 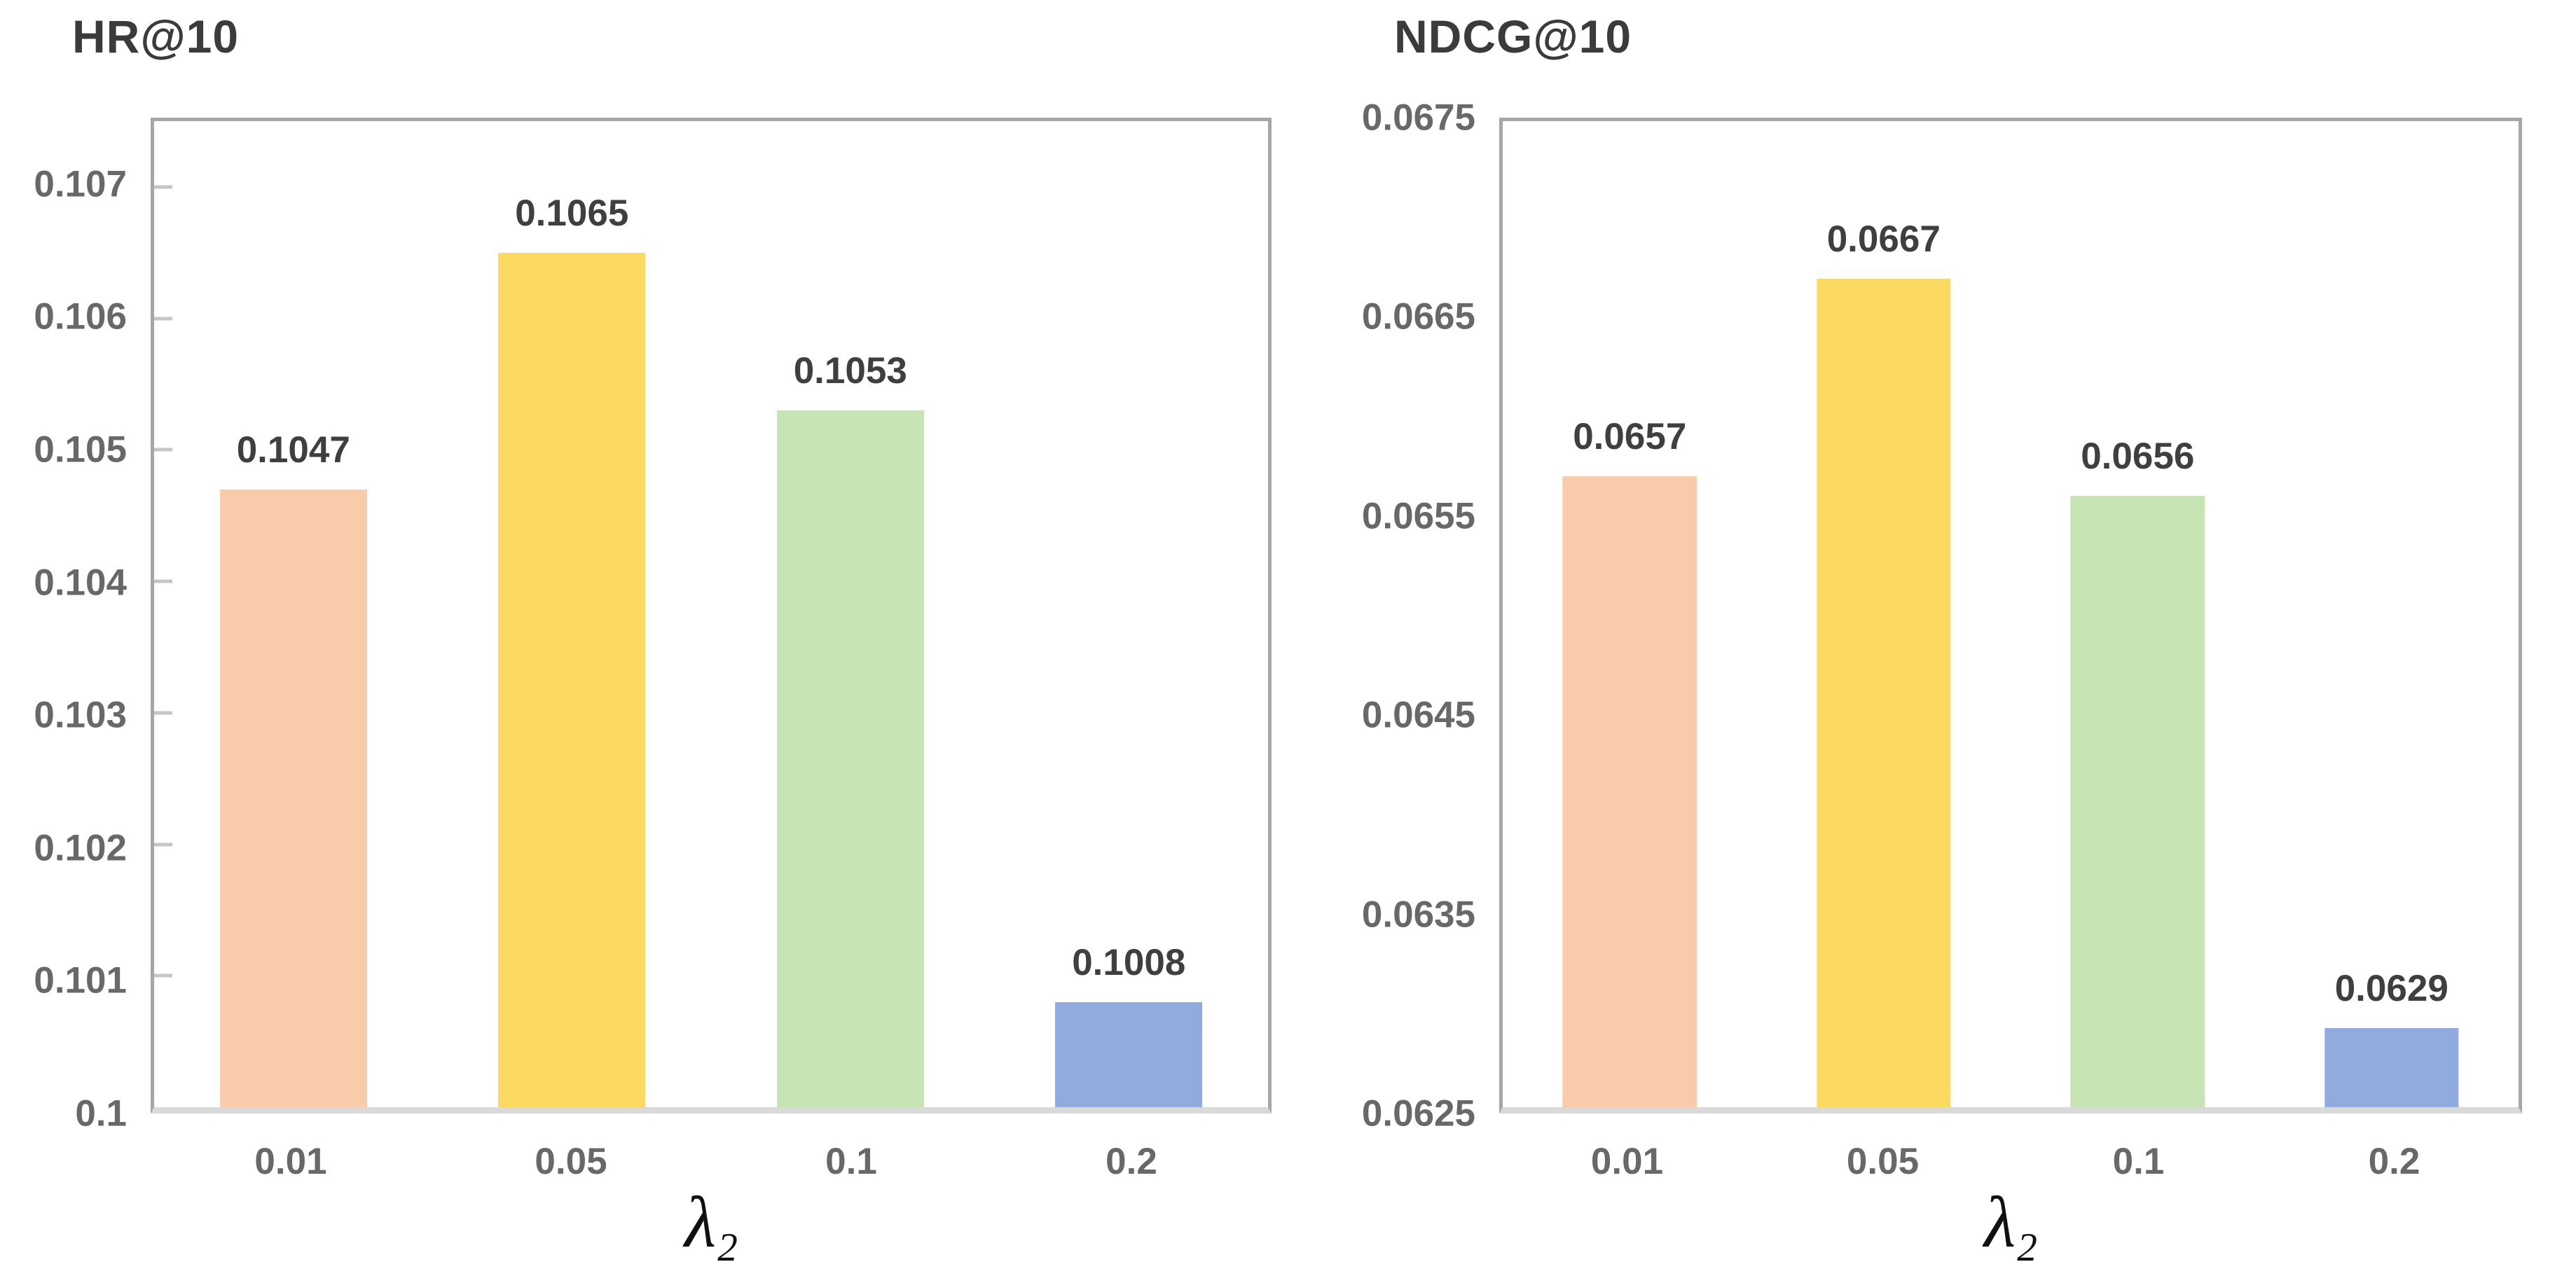 I want to click on y-tick-label: 0.101, so click(x=80, y=980).